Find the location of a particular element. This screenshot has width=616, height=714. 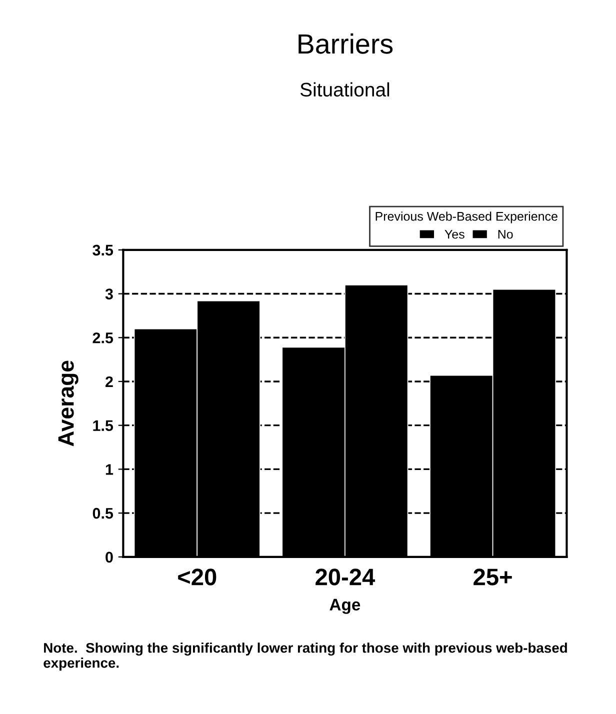

text: Note. Showing the significantly lower rating for those with previous web-based experience. is located at coordinates (305, 656).